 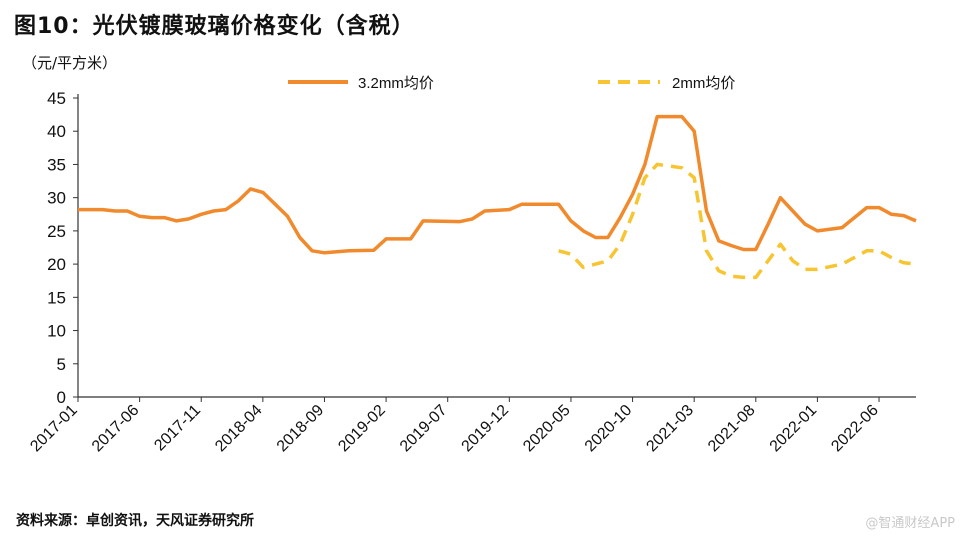 What do you see at coordinates (56, 331) in the screenshot?
I see `y-tick-label: 10` at bounding box center [56, 331].